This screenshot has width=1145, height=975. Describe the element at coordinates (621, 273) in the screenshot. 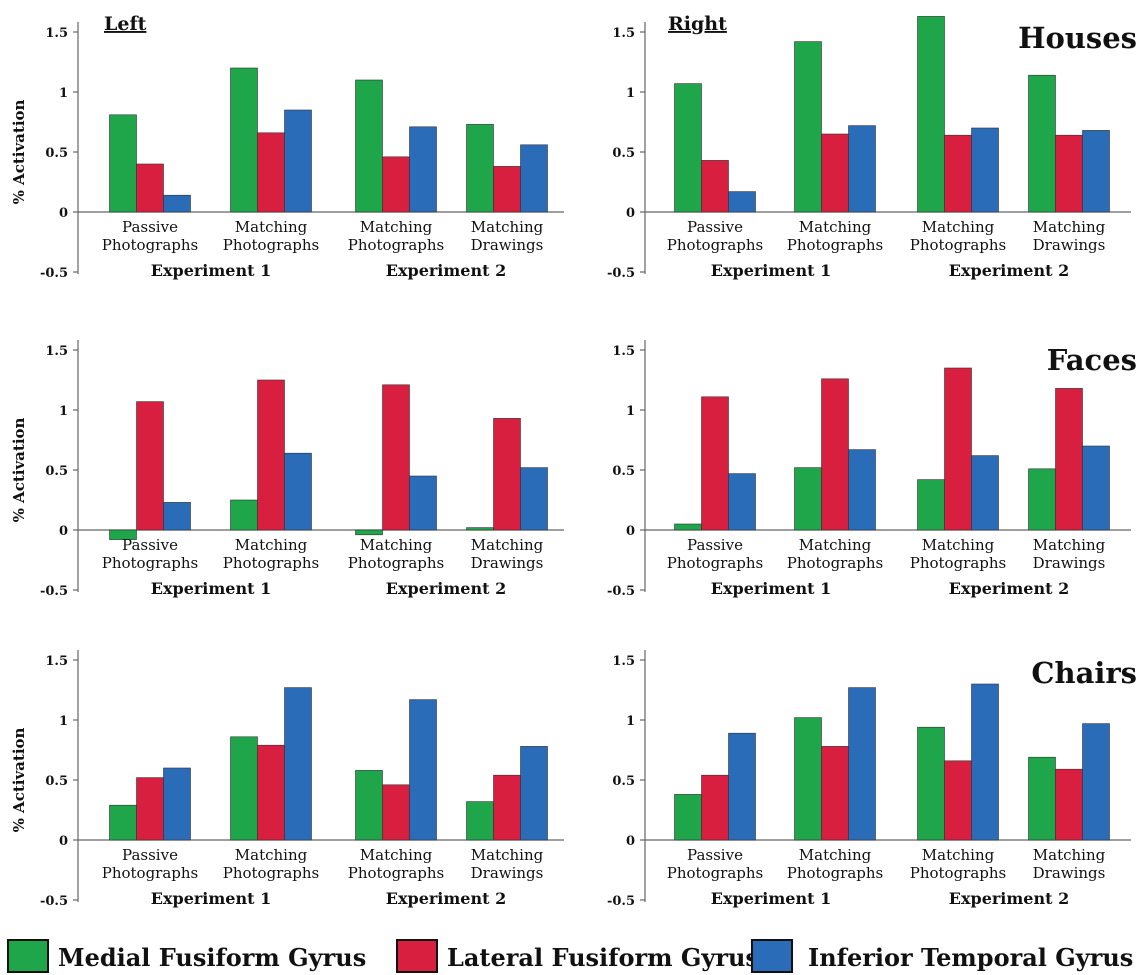

I see `y-tick-label: -0.5` at that location.